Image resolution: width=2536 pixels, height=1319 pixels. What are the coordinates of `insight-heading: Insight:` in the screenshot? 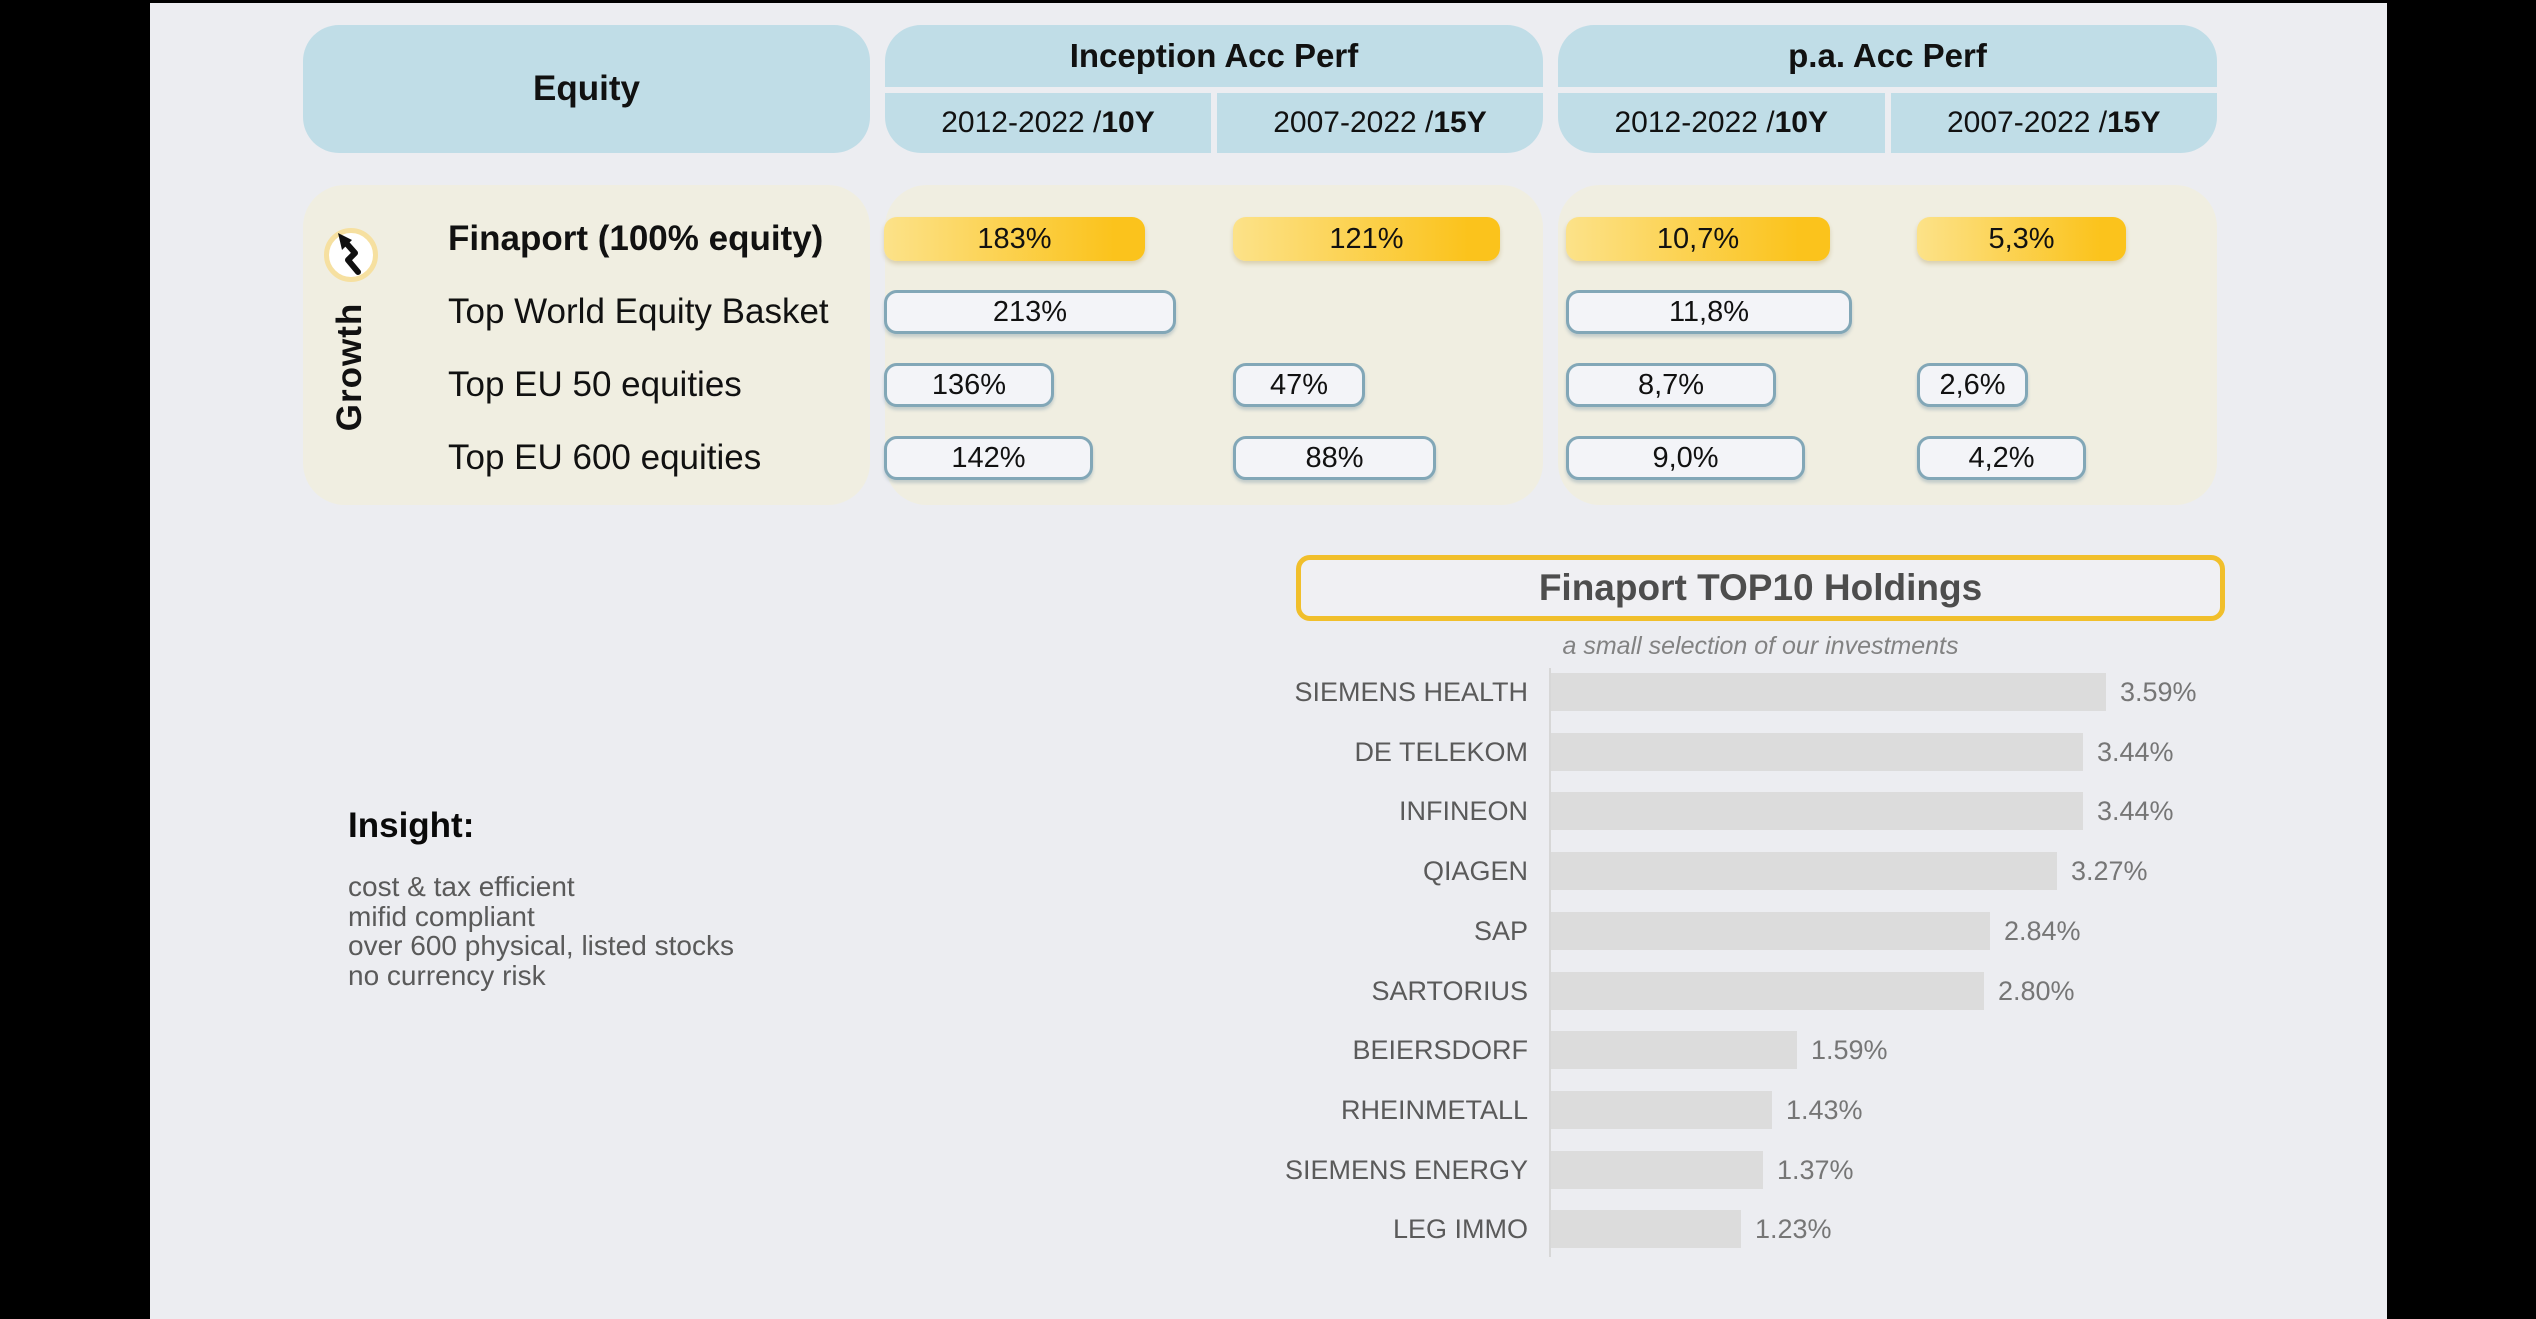 It's located at (411, 825).